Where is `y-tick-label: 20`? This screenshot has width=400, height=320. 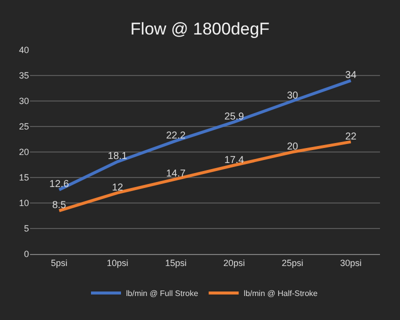
y-tick-label: 20 is located at coordinates (23, 152).